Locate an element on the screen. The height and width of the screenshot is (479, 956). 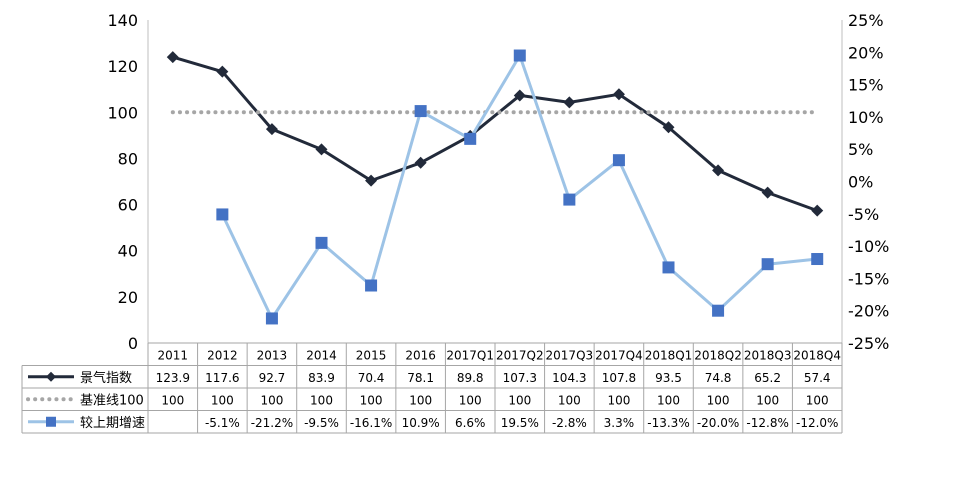
data-label: 74.8 is located at coordinates (718, 378).